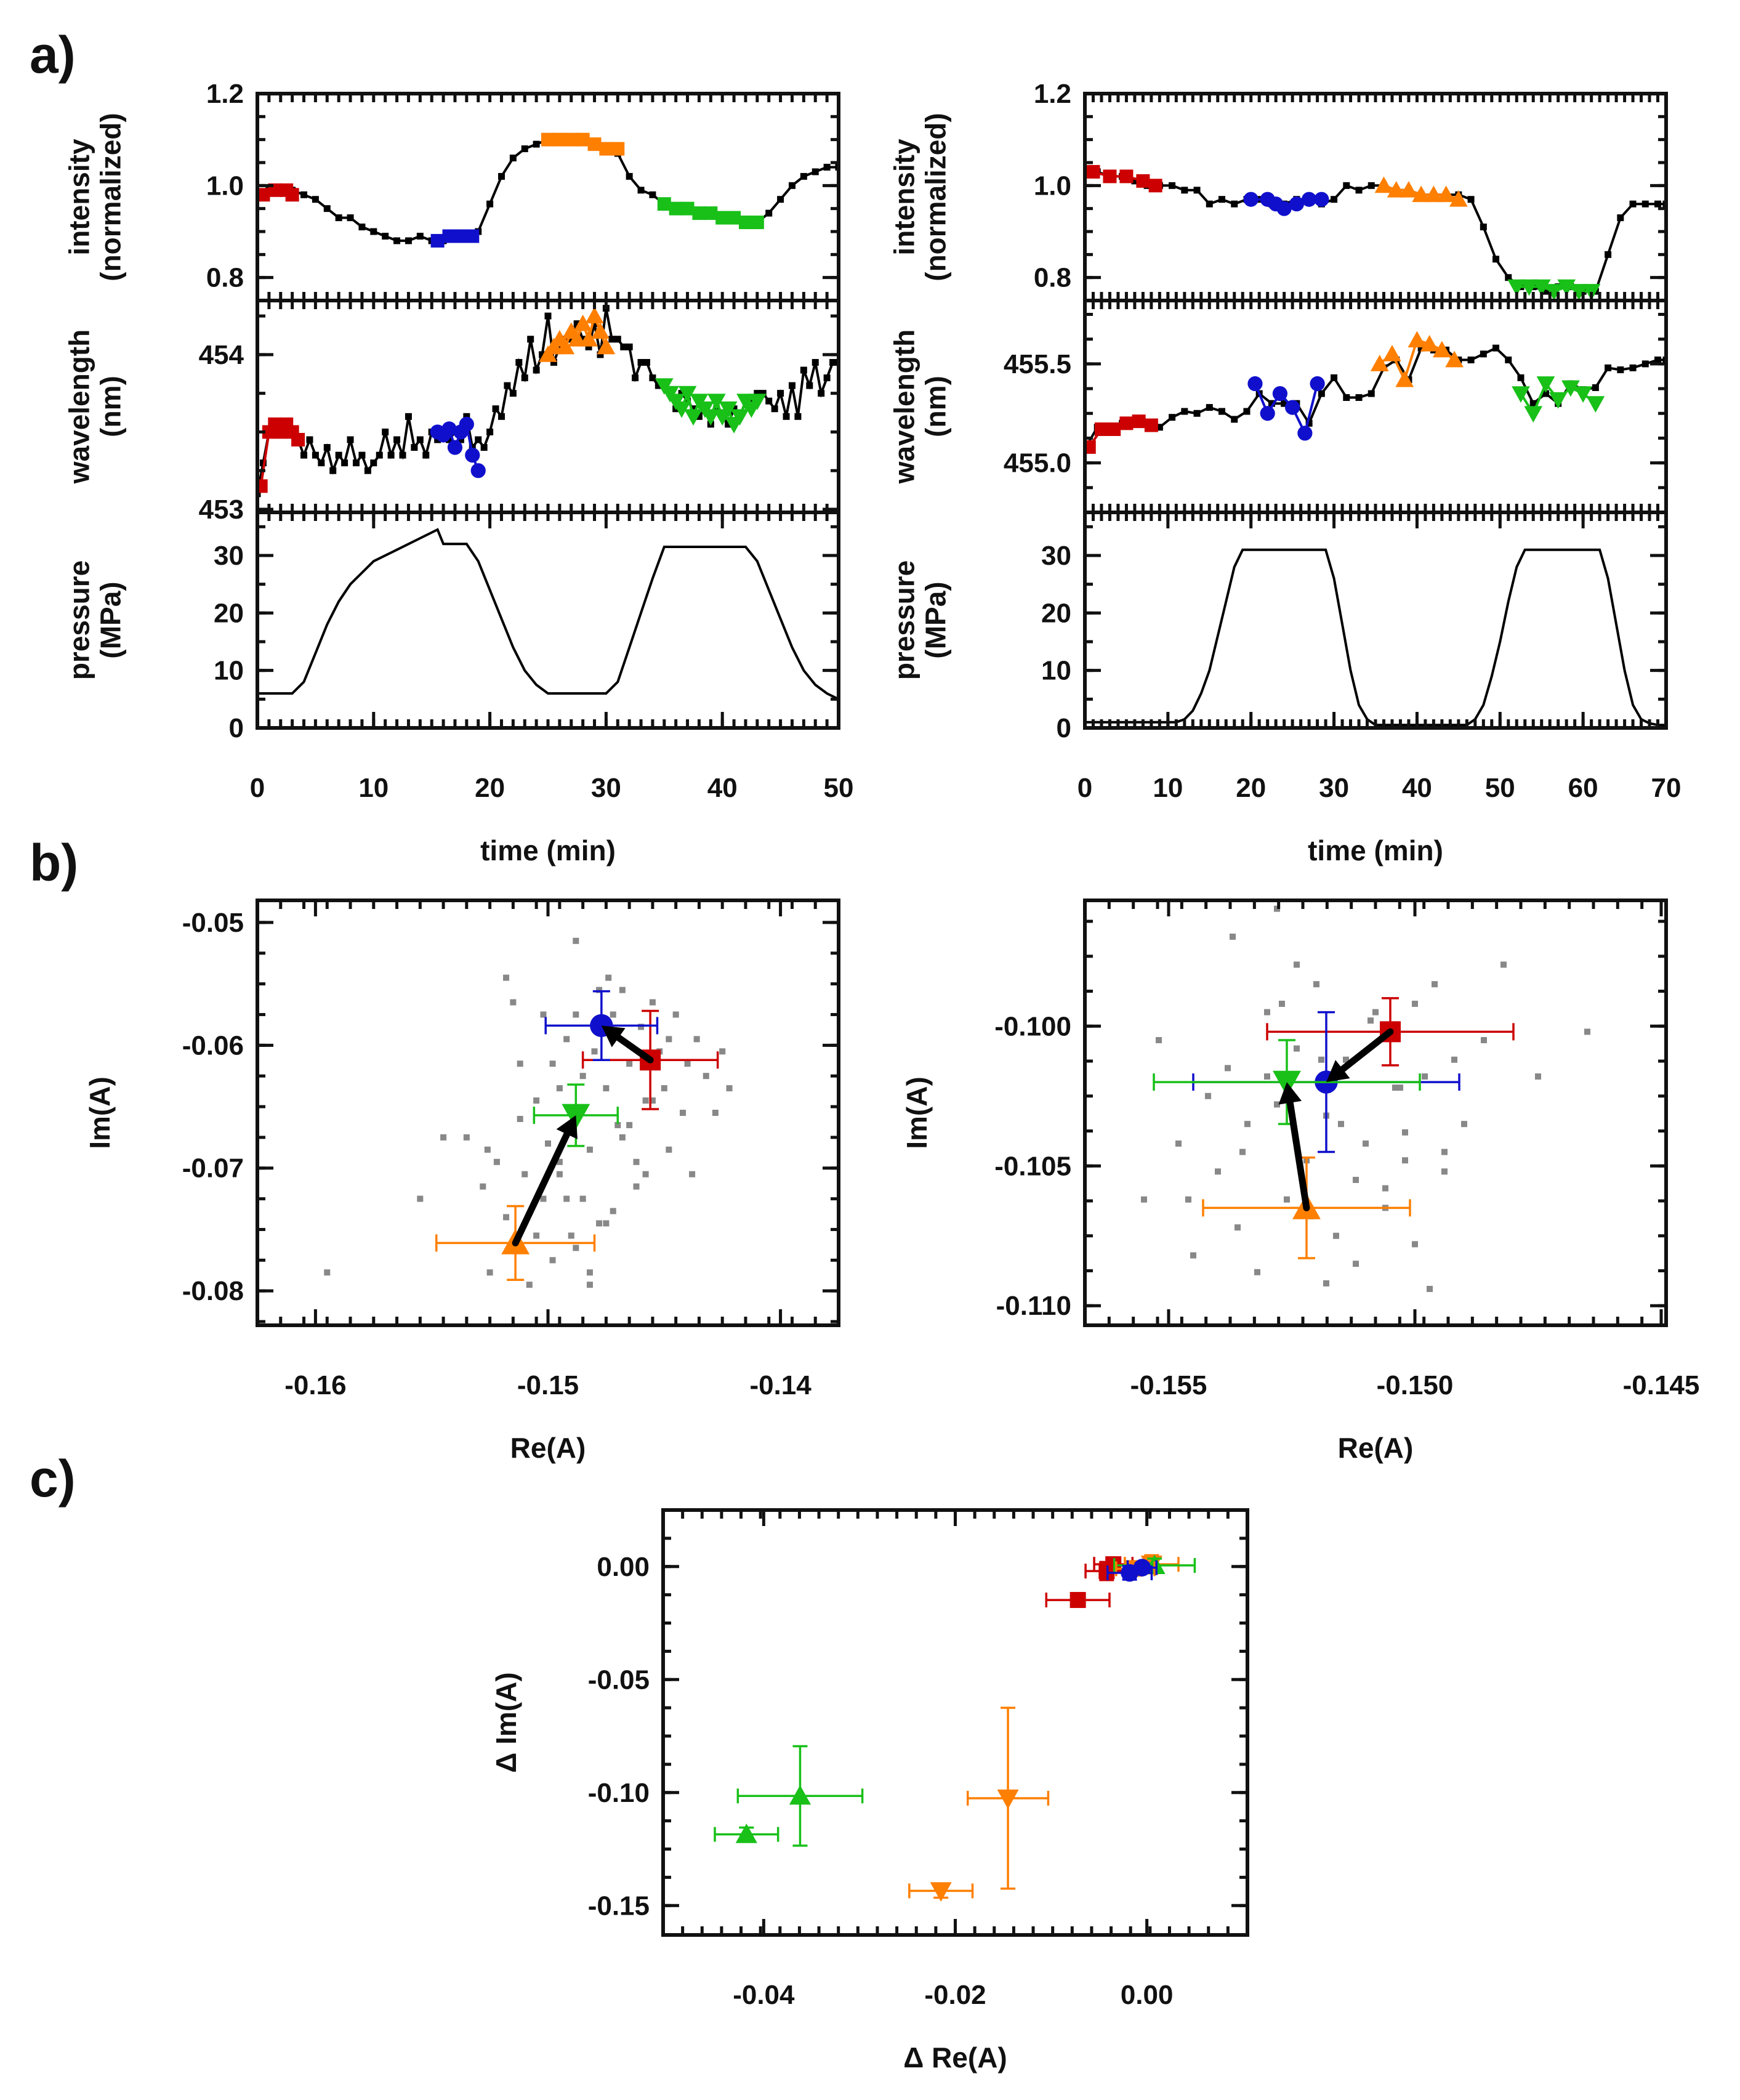  What do you see at coordinates (623, 1567) in the screenshot?
I see `y-tick-label: 0.00` at bounding box center [623, 1567].